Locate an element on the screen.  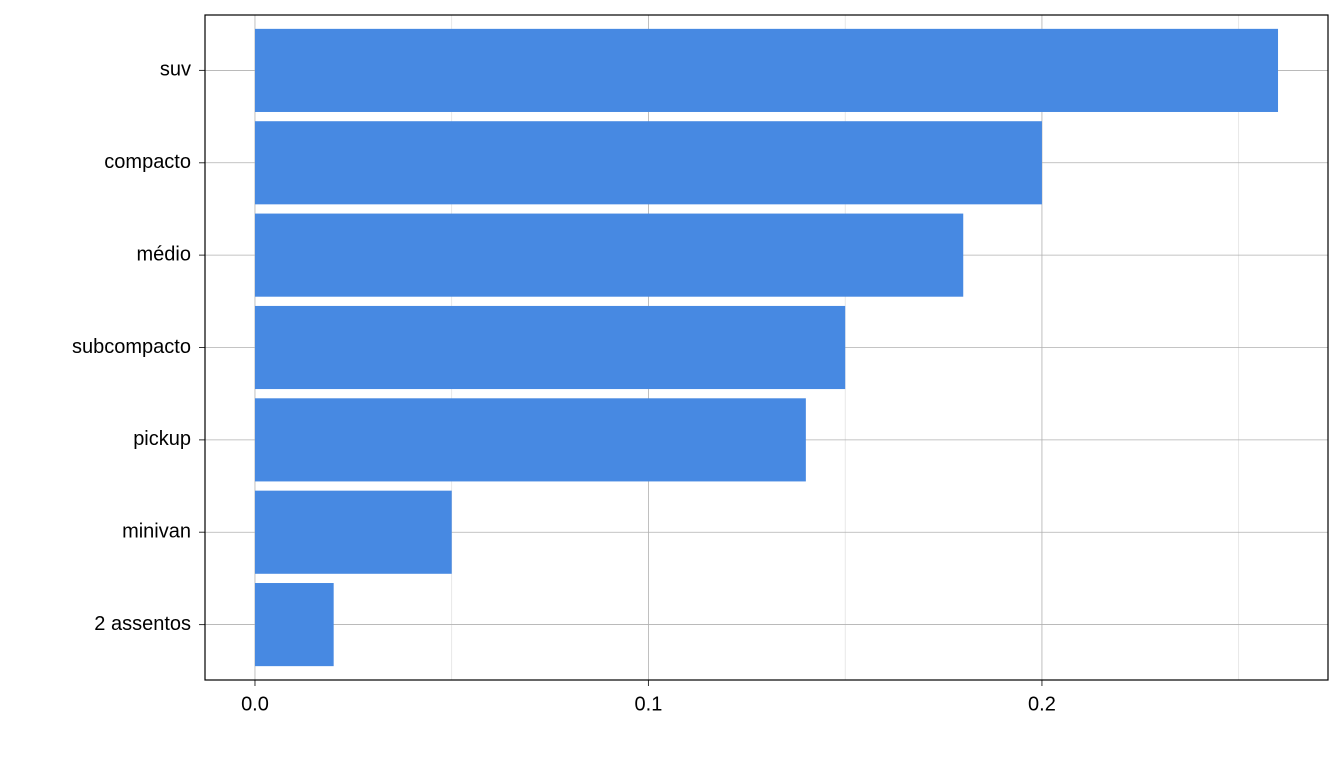
y-tick-label: subcompacto is located at coordinates (131, 347).